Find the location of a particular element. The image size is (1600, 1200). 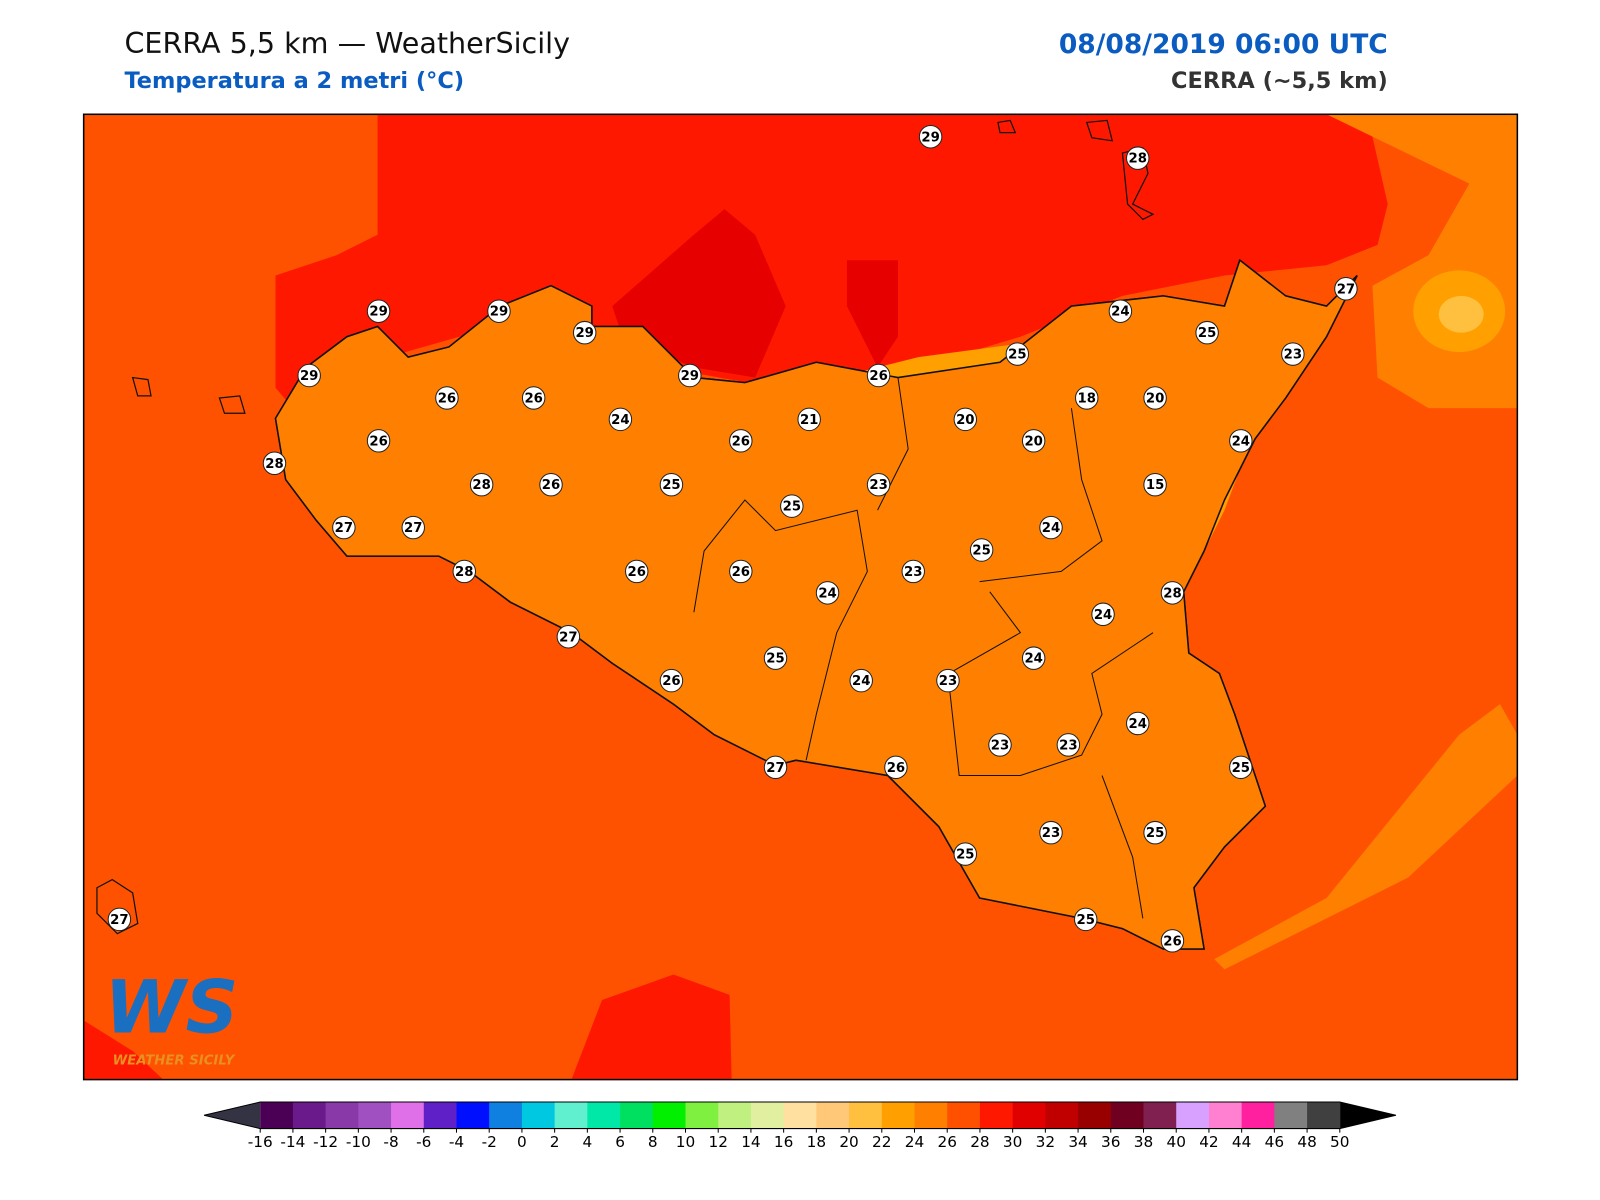

calabria-field is located at coordinates (1461, 314).